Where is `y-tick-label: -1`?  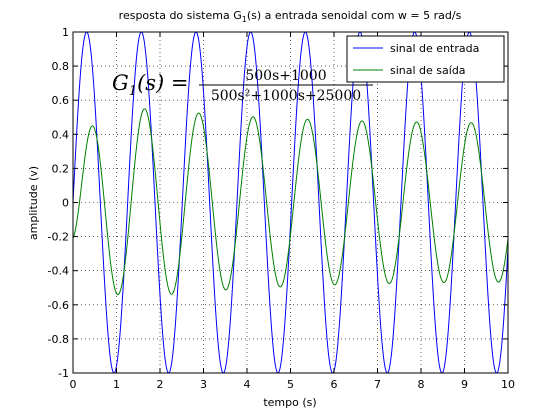
y-tick-label: -1 is located at coordinates (63, 373).